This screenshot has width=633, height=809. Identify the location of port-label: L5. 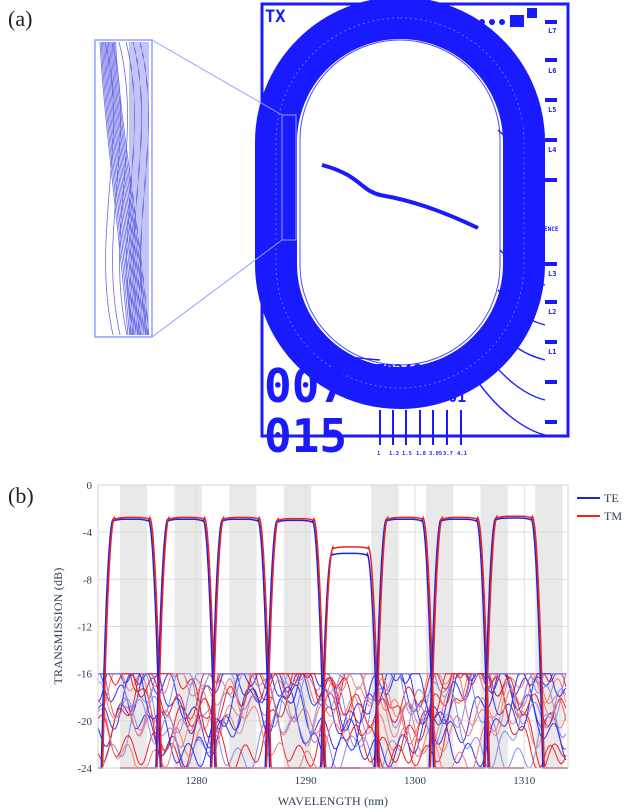
(552, 110).